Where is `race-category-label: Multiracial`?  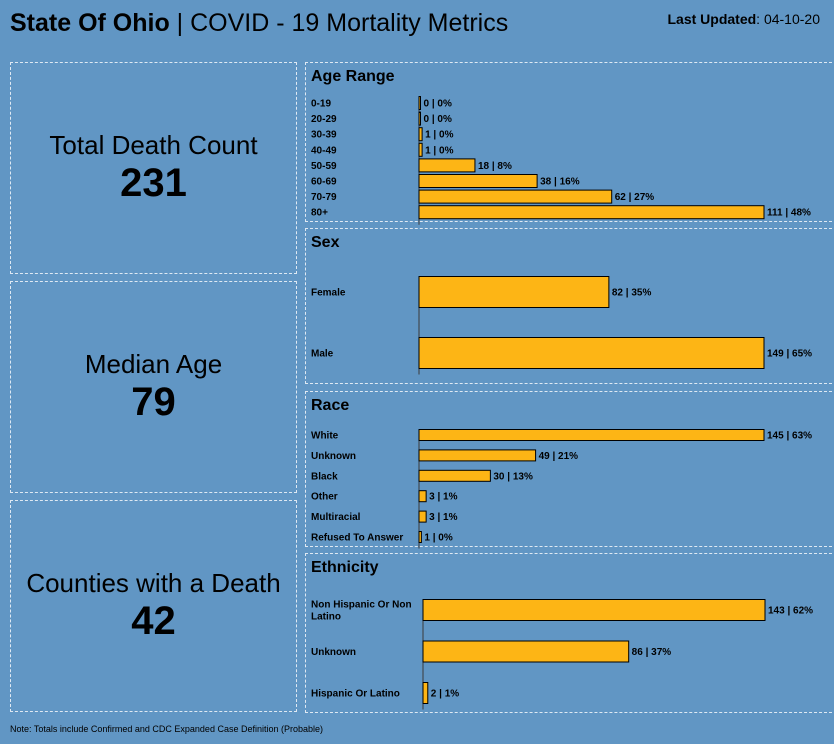 race-category-label: Multiracial is located at coordinates (336, 517).